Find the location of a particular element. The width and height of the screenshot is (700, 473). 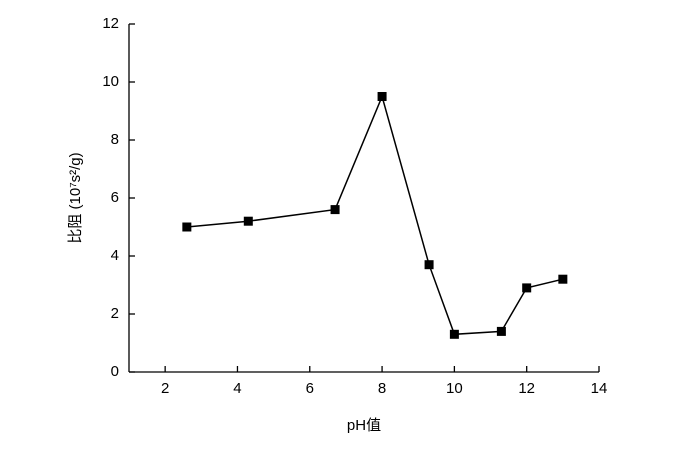

y-tick-label: 0 is located at coordinates (115, 371).